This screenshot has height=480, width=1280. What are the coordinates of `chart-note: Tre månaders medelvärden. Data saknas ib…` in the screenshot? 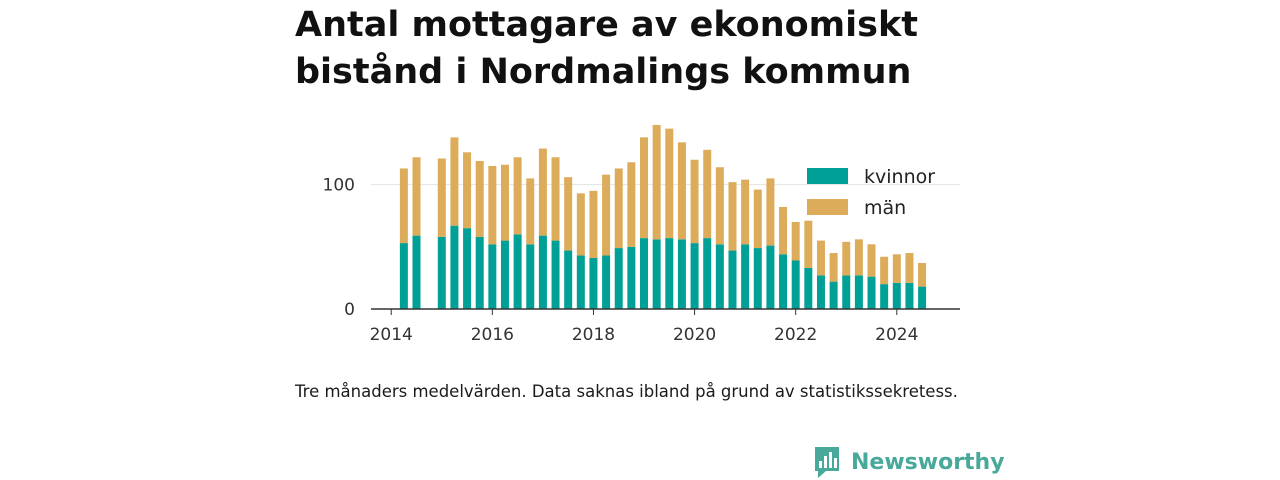 It's located at (626, 391).